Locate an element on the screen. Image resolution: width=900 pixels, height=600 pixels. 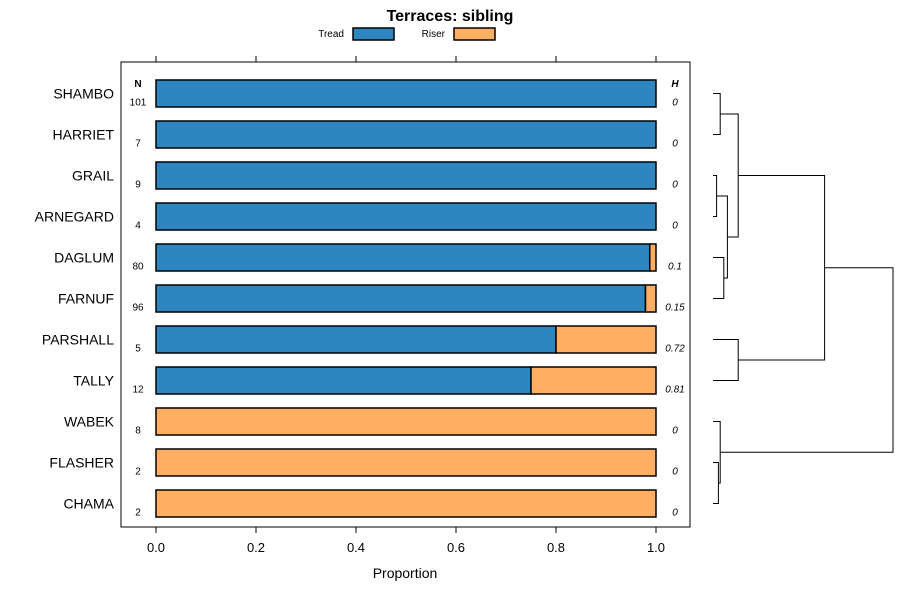
bar-tread-arnegard is located at coordinates (406, 216).